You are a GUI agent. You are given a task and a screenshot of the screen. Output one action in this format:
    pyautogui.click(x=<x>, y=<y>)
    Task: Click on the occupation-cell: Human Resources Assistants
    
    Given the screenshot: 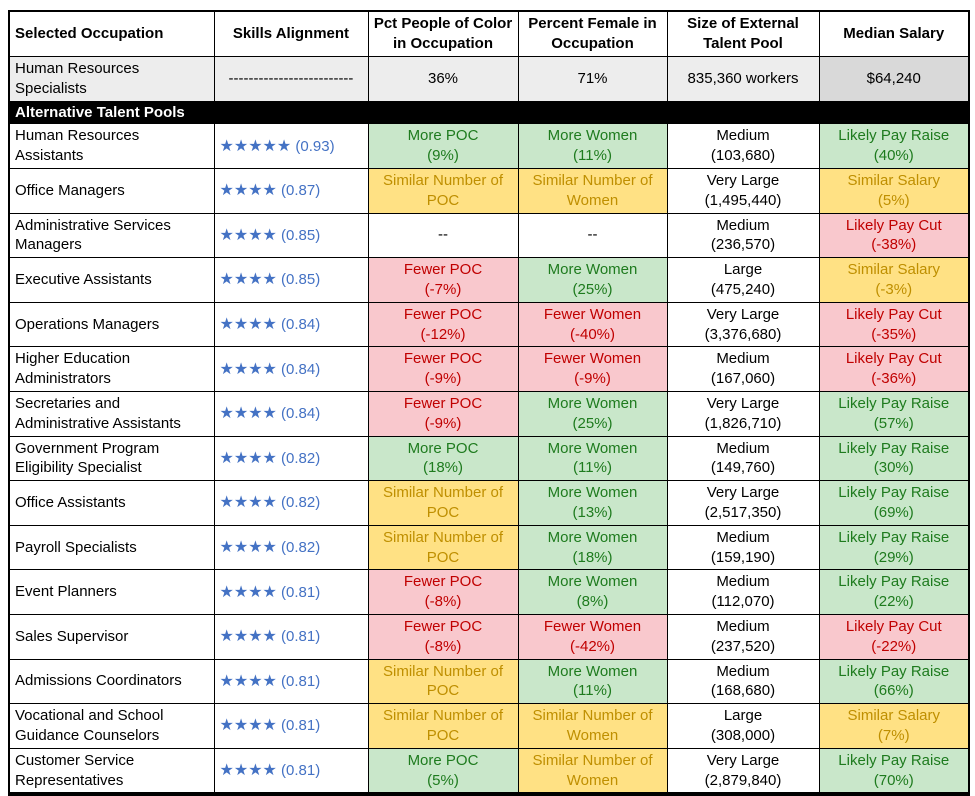 What is the action you would take?
    pyautogui.click(x=111, y=146)
    